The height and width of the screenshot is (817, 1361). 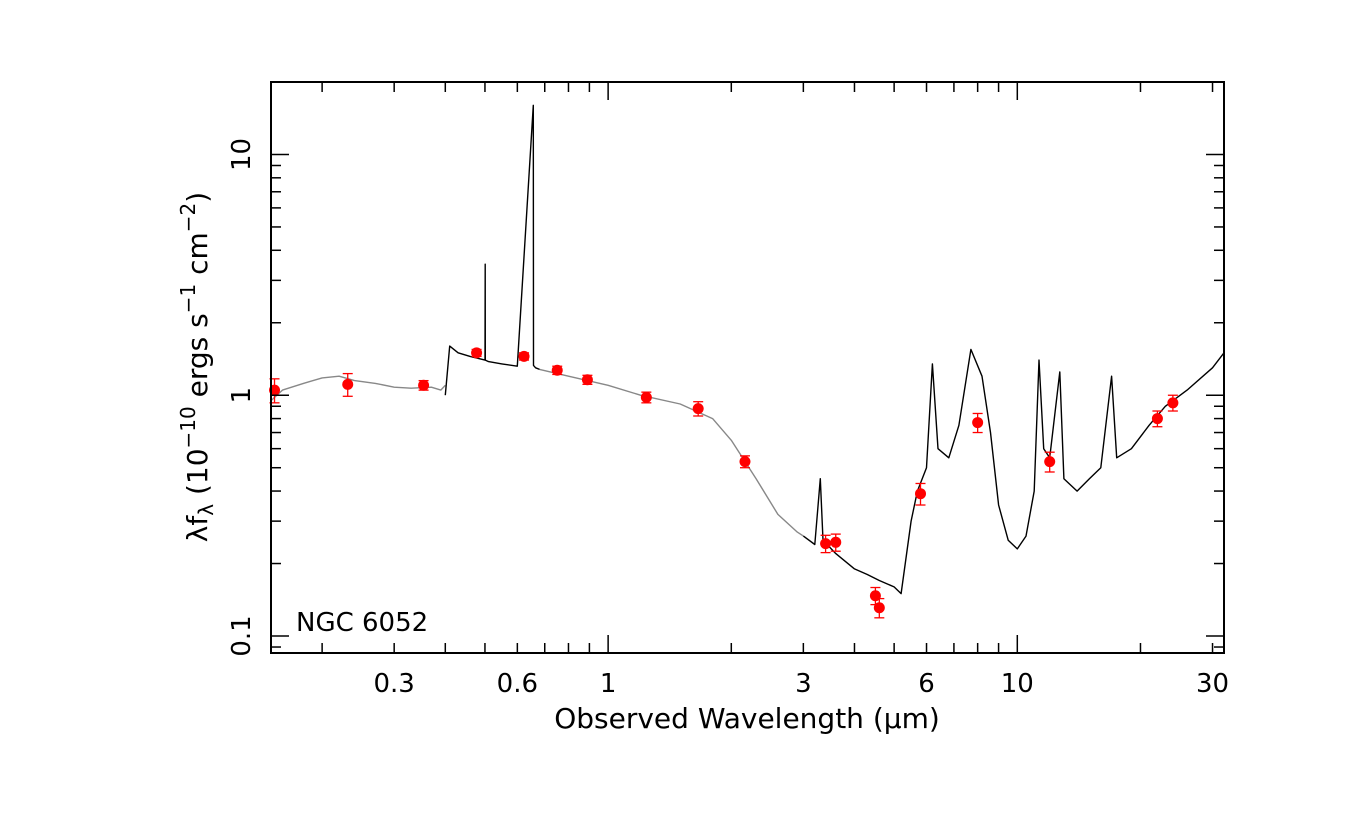 What do you see at coordinates (197, 258) in the screenshot?
I see `y-axis-title-part3: cm` at bounding box center [197, 258].